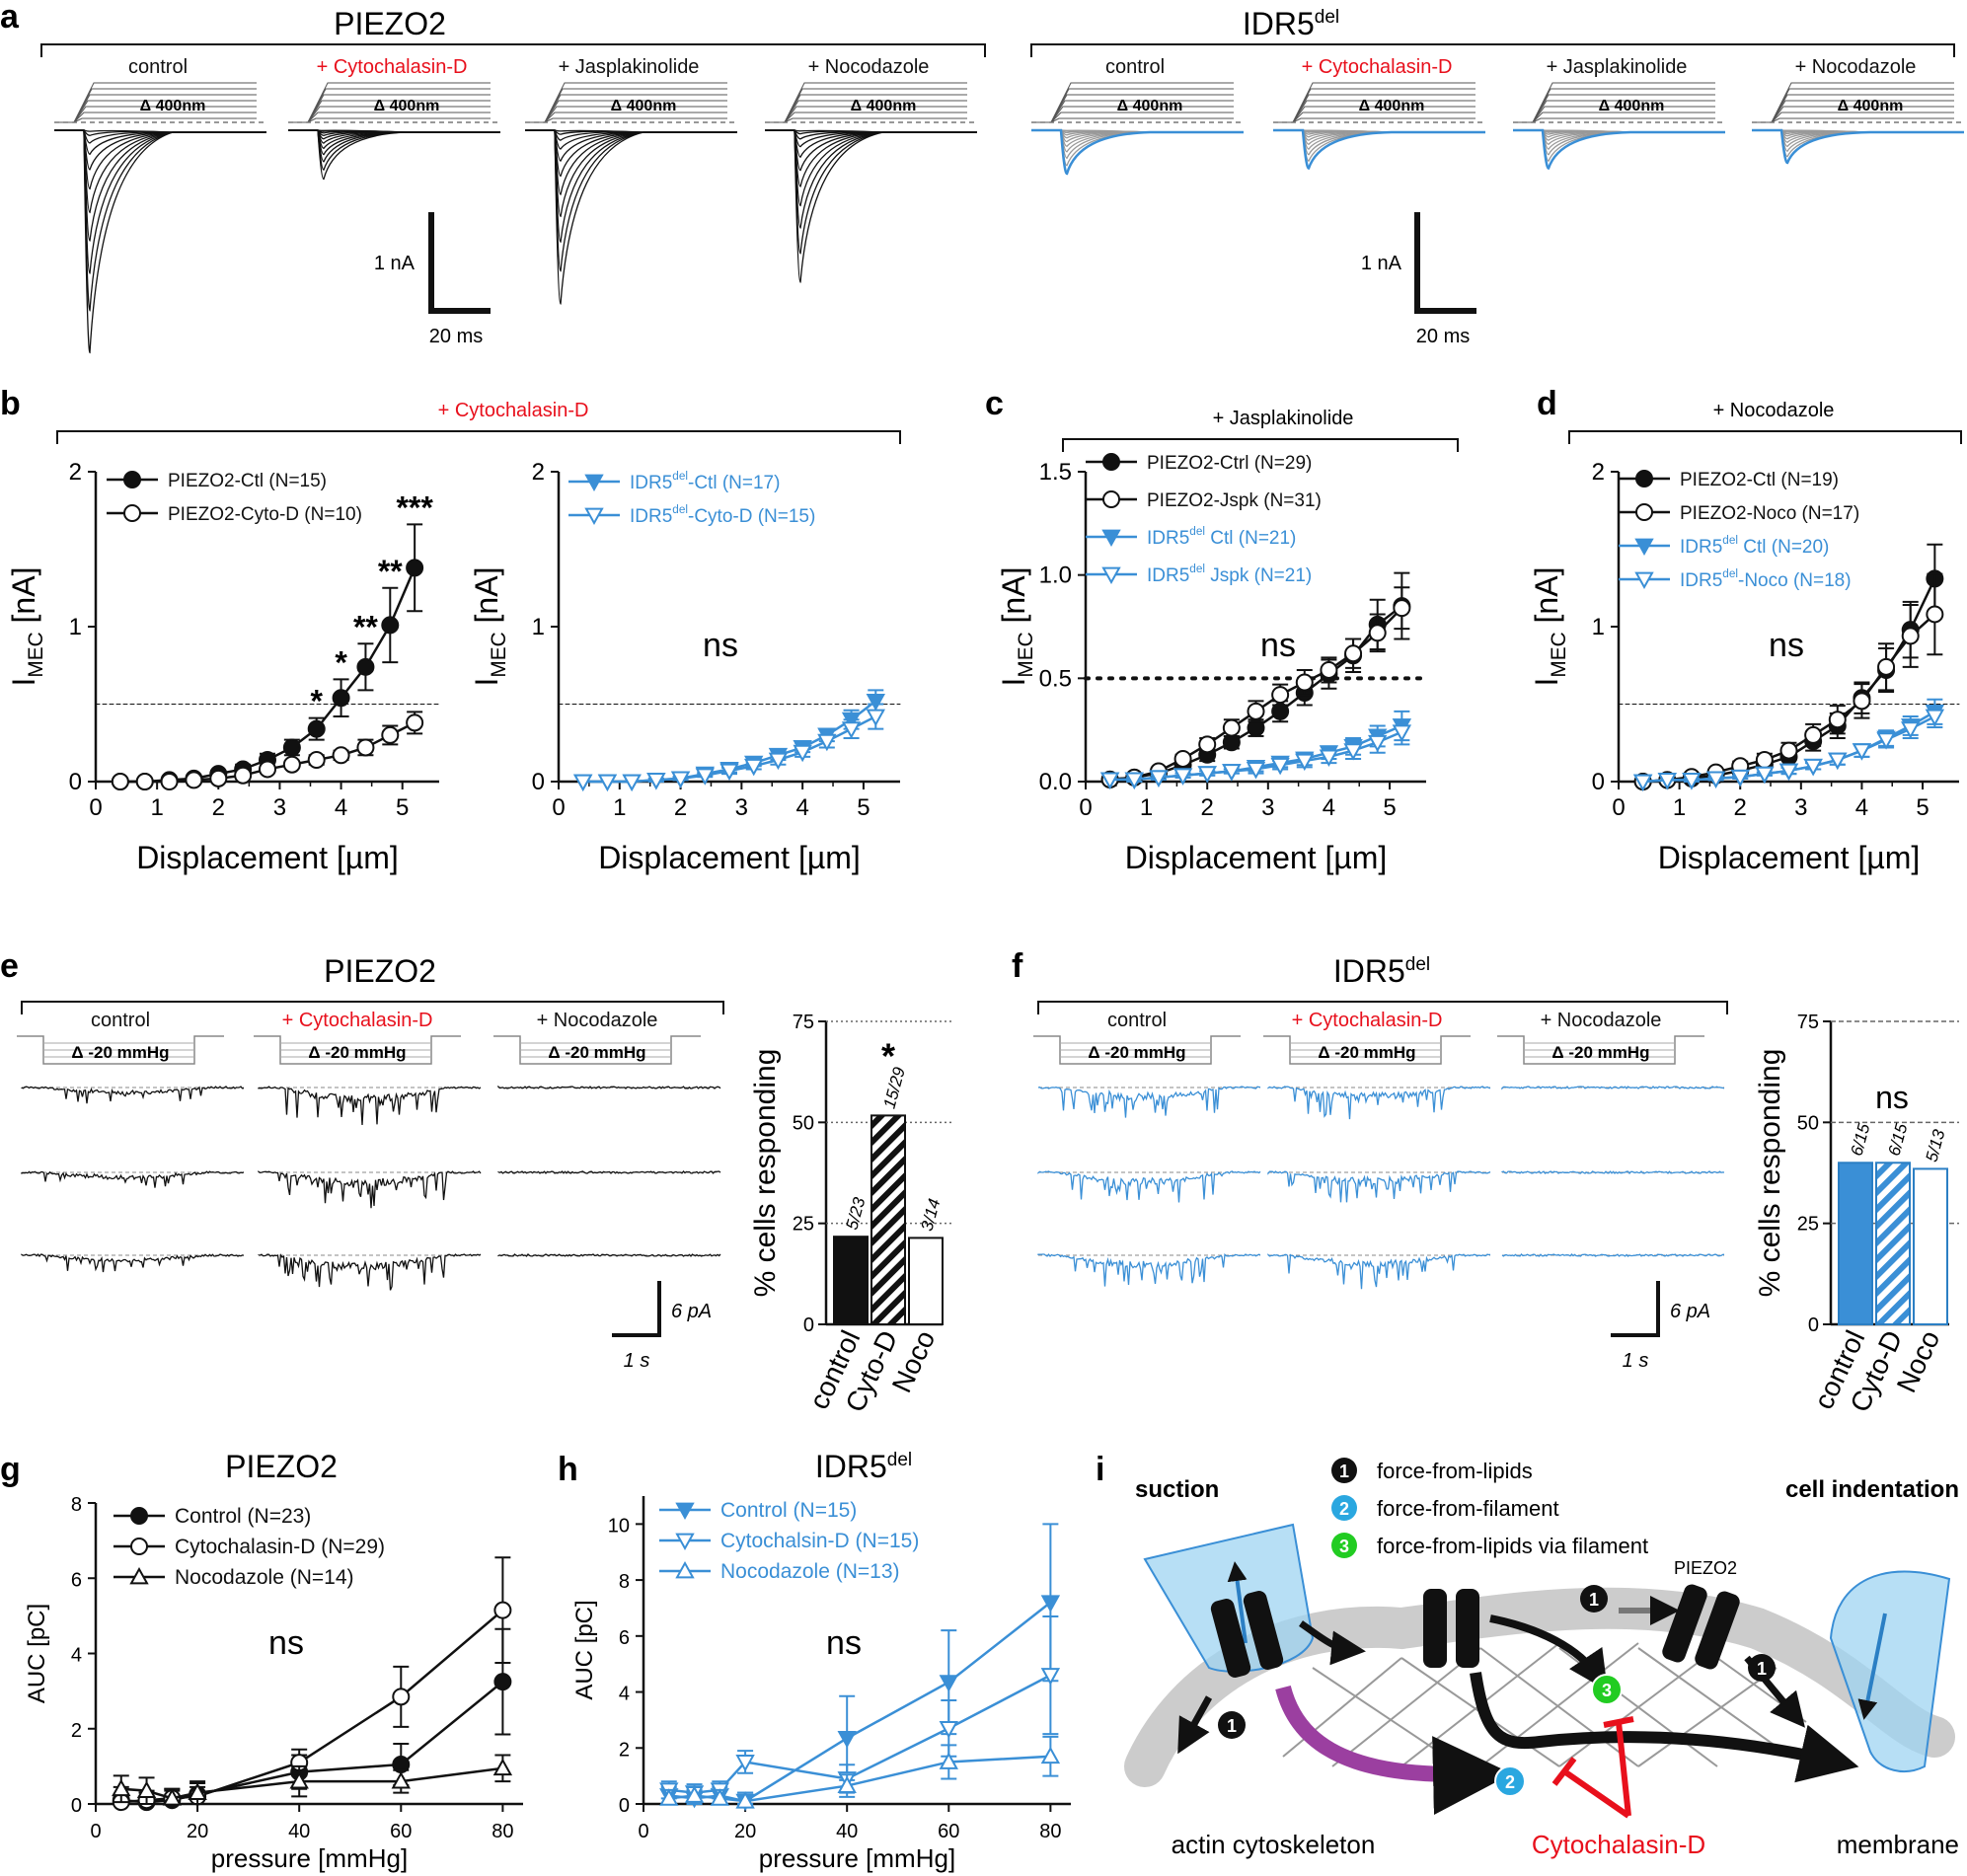 The width and height of the screenshot is (1967, 1876). Describe the element at coordinates (1455, 1471) in the screenshot. I see `legend-text-1: force-from-lipids` at that location.